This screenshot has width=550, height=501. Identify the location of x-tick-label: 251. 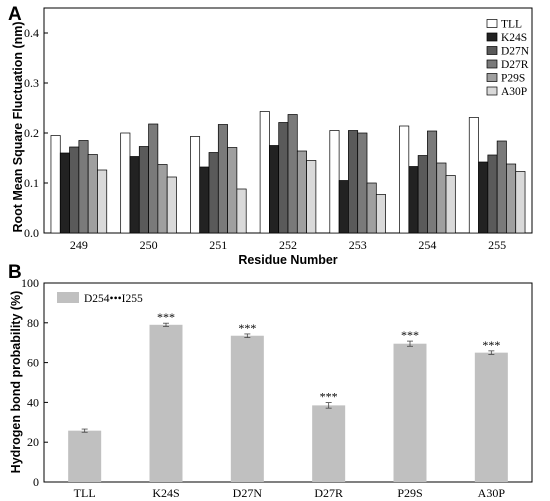
(218, 245).